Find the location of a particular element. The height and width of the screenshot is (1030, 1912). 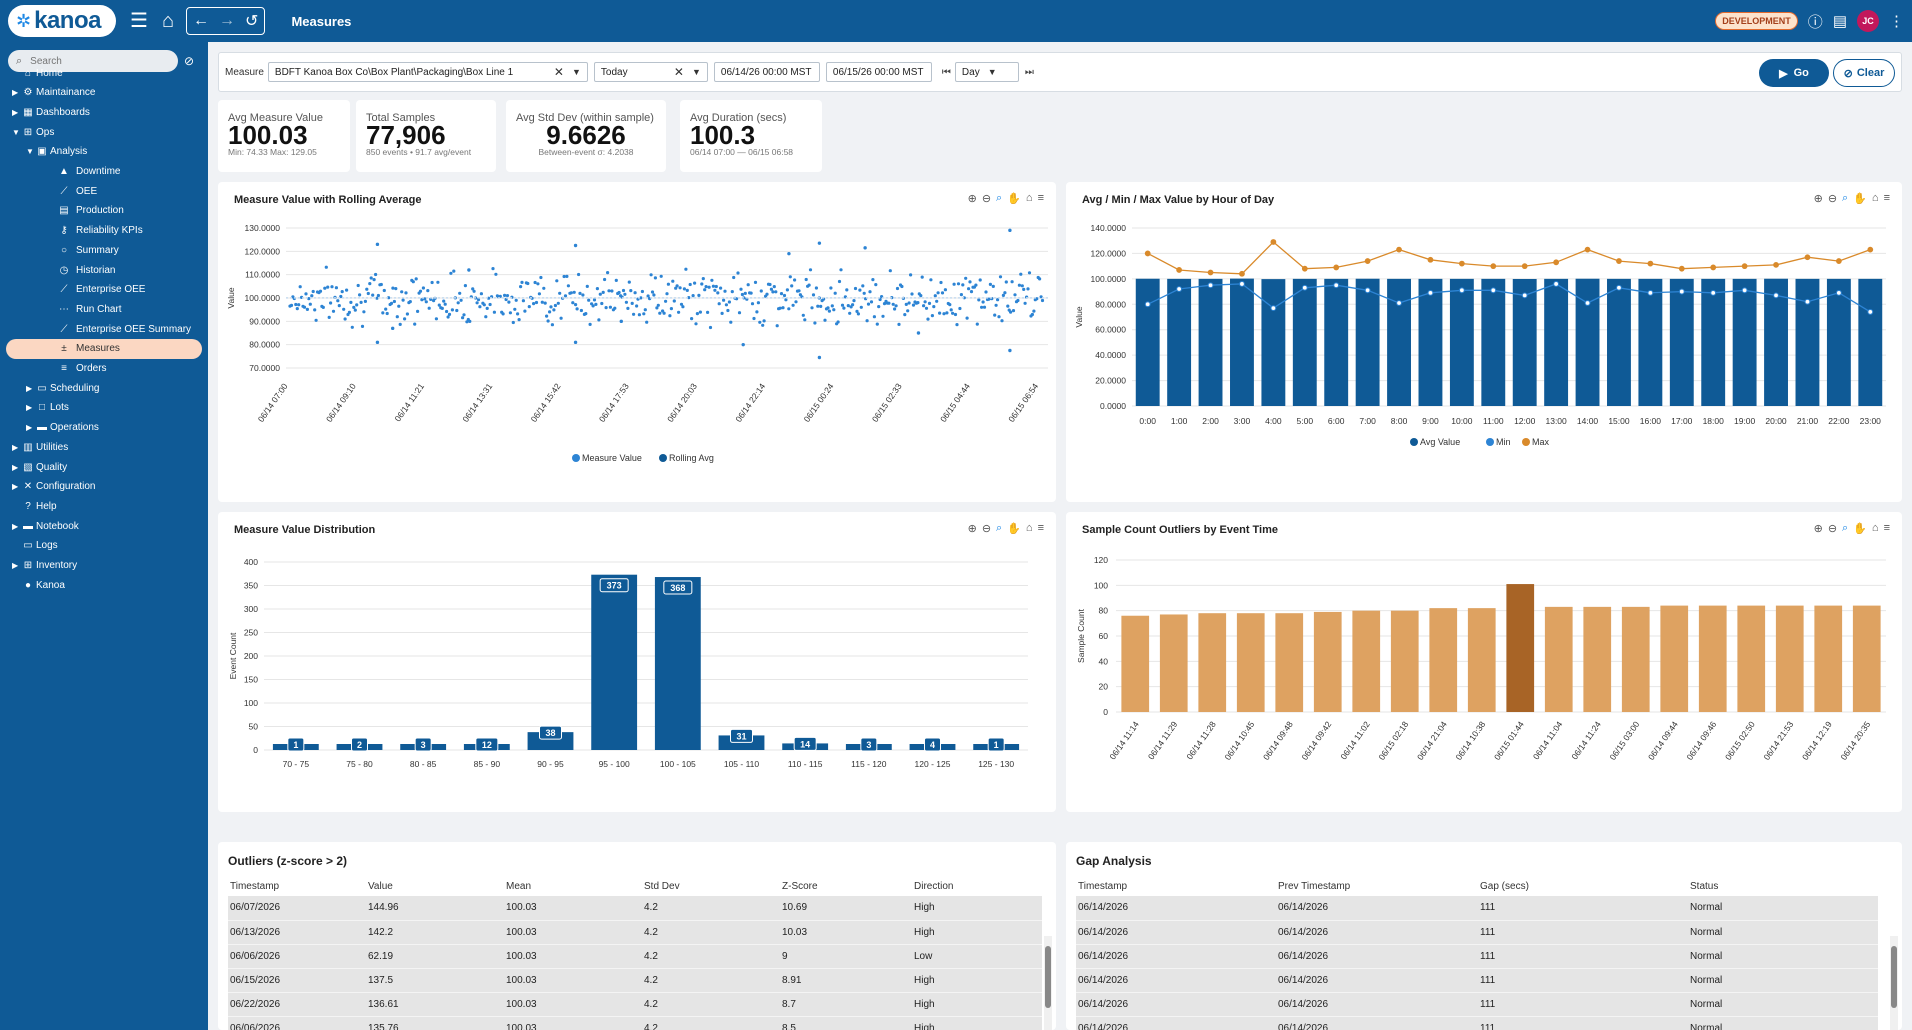

chart-menu-icon: ≡ is located at coordinates (1040, 528).